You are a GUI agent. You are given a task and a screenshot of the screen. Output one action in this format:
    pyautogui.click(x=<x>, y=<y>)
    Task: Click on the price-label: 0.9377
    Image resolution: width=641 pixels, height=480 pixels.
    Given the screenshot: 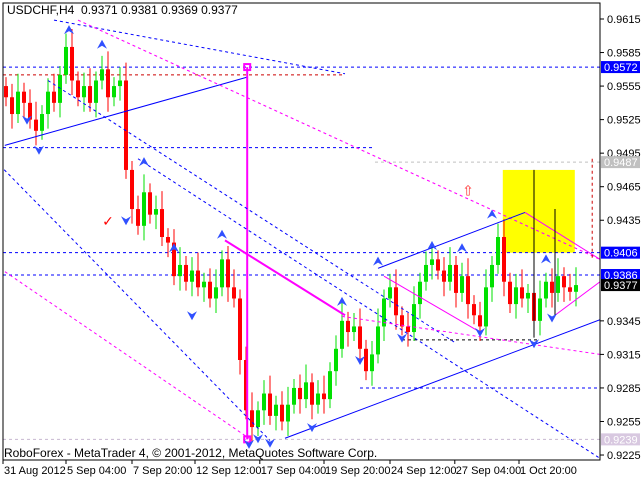 What is the action you would take?
    pyautogui.click(x=621, y=286)
    